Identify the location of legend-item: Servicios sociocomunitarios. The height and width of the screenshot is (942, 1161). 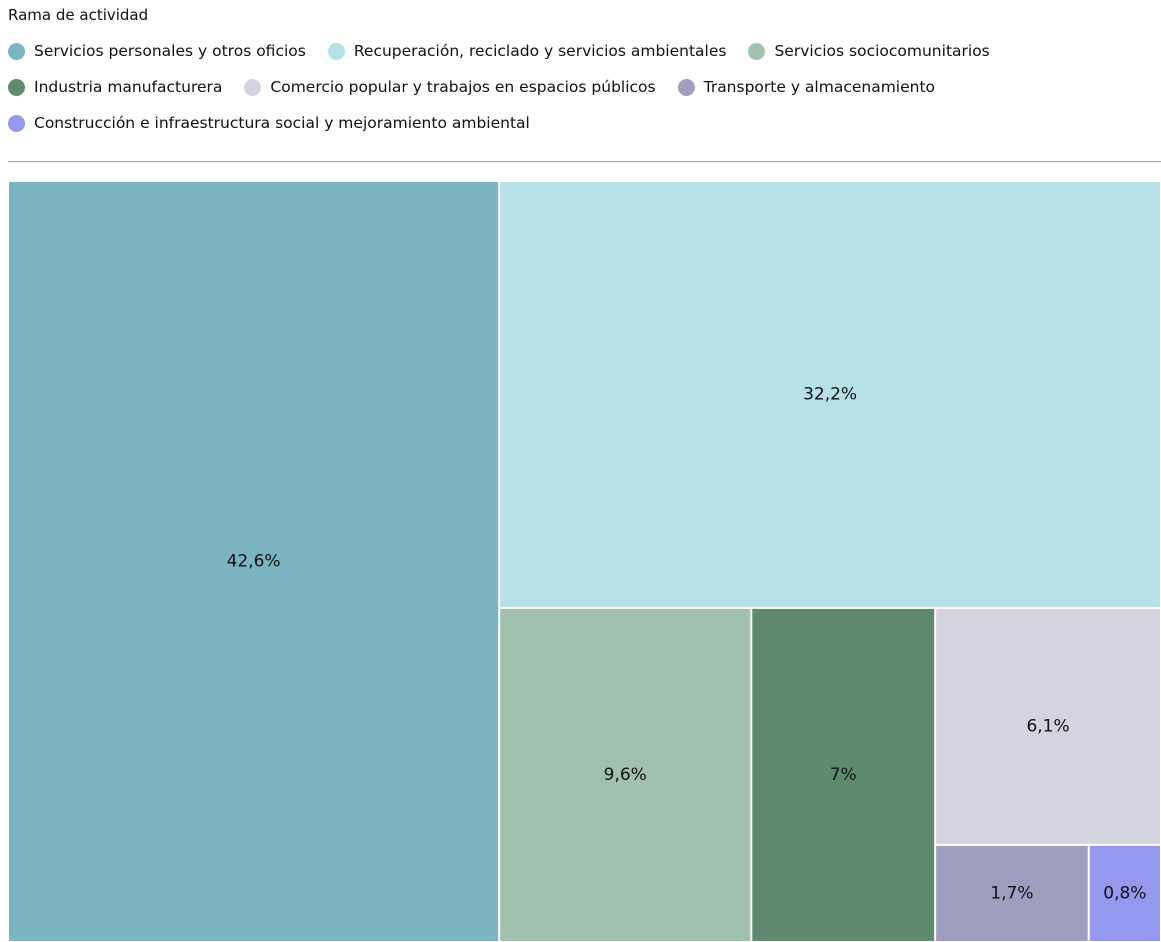
(869, 51).